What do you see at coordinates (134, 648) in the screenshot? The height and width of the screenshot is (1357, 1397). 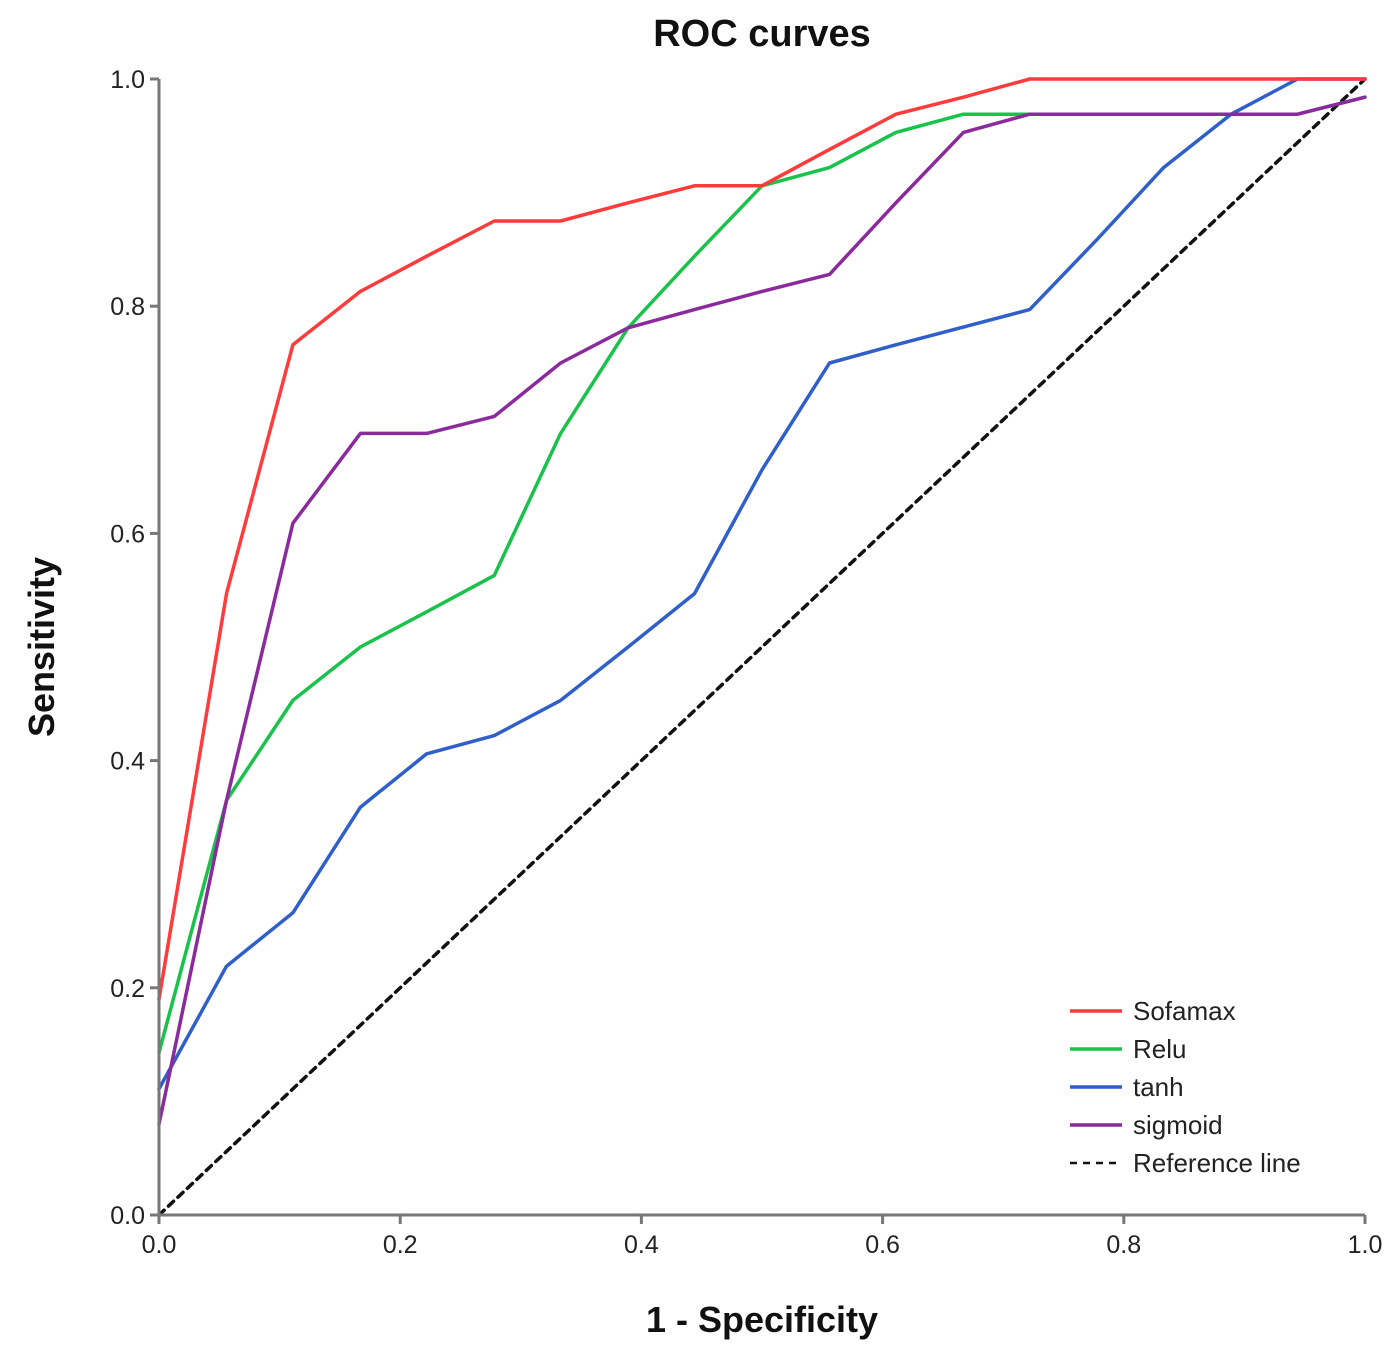 I see `y-axis-ticks: 0.0 0.2 0.4 0.6 0.8 1.0` at bounding box center [134, 648].